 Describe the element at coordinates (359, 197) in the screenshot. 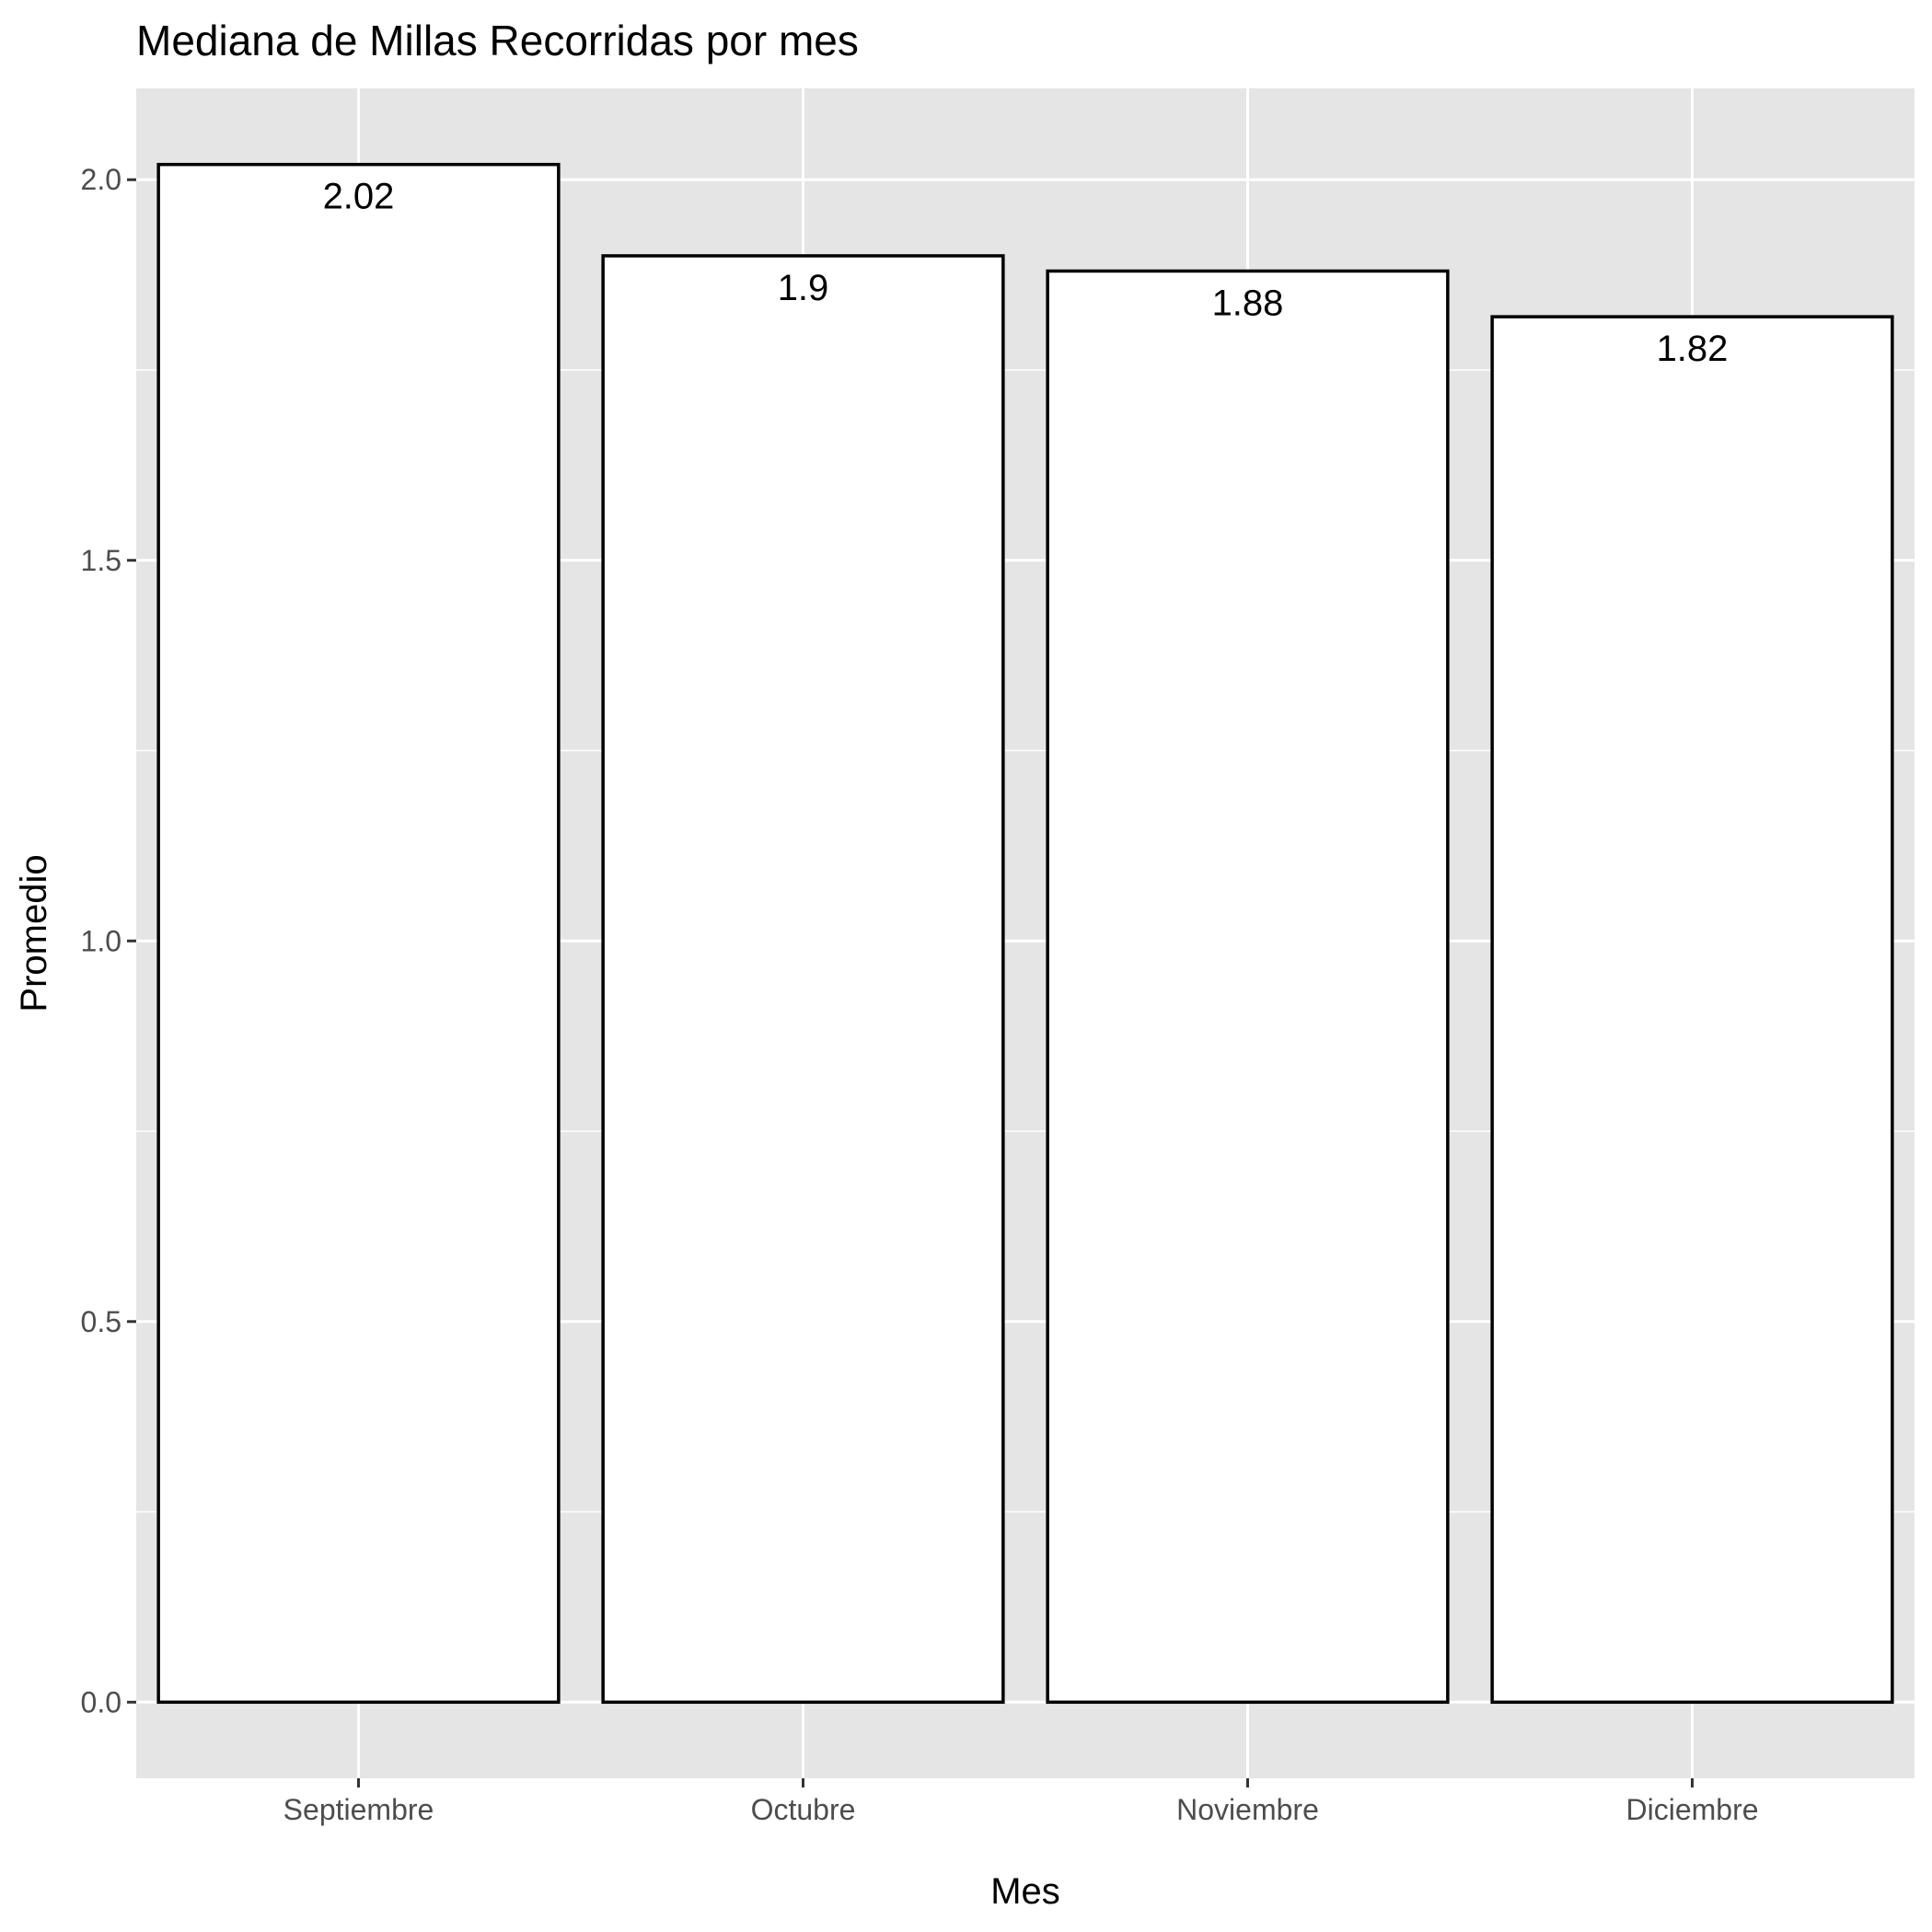

I see `data-label: 2.02` at that location.